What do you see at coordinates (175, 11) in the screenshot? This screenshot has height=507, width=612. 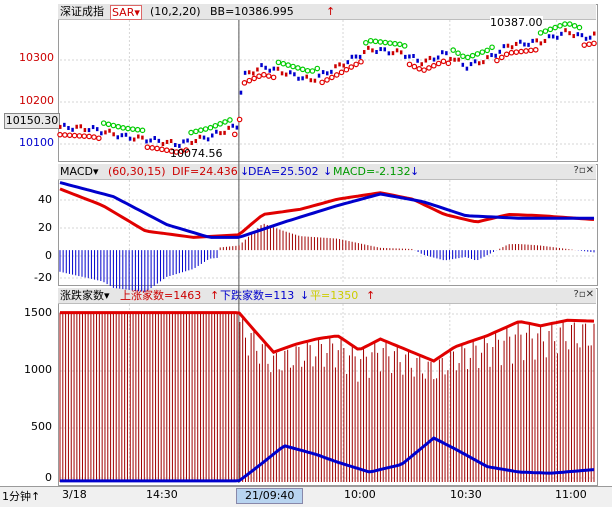 I see `indicator-params: (10,2,20)` at bounding box center [175, 11].